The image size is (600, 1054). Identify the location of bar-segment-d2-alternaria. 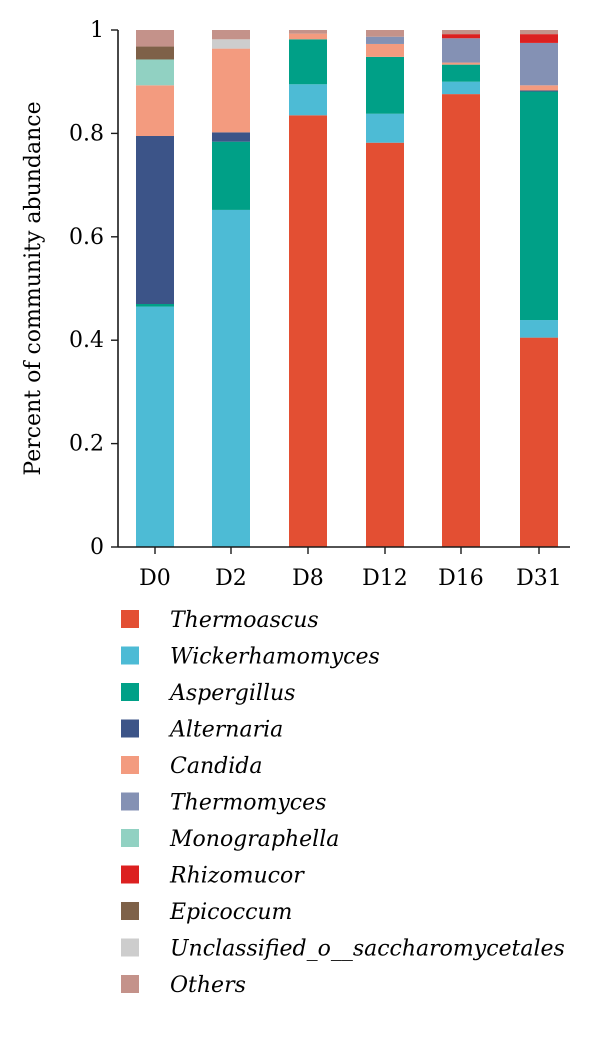
(231, 137).